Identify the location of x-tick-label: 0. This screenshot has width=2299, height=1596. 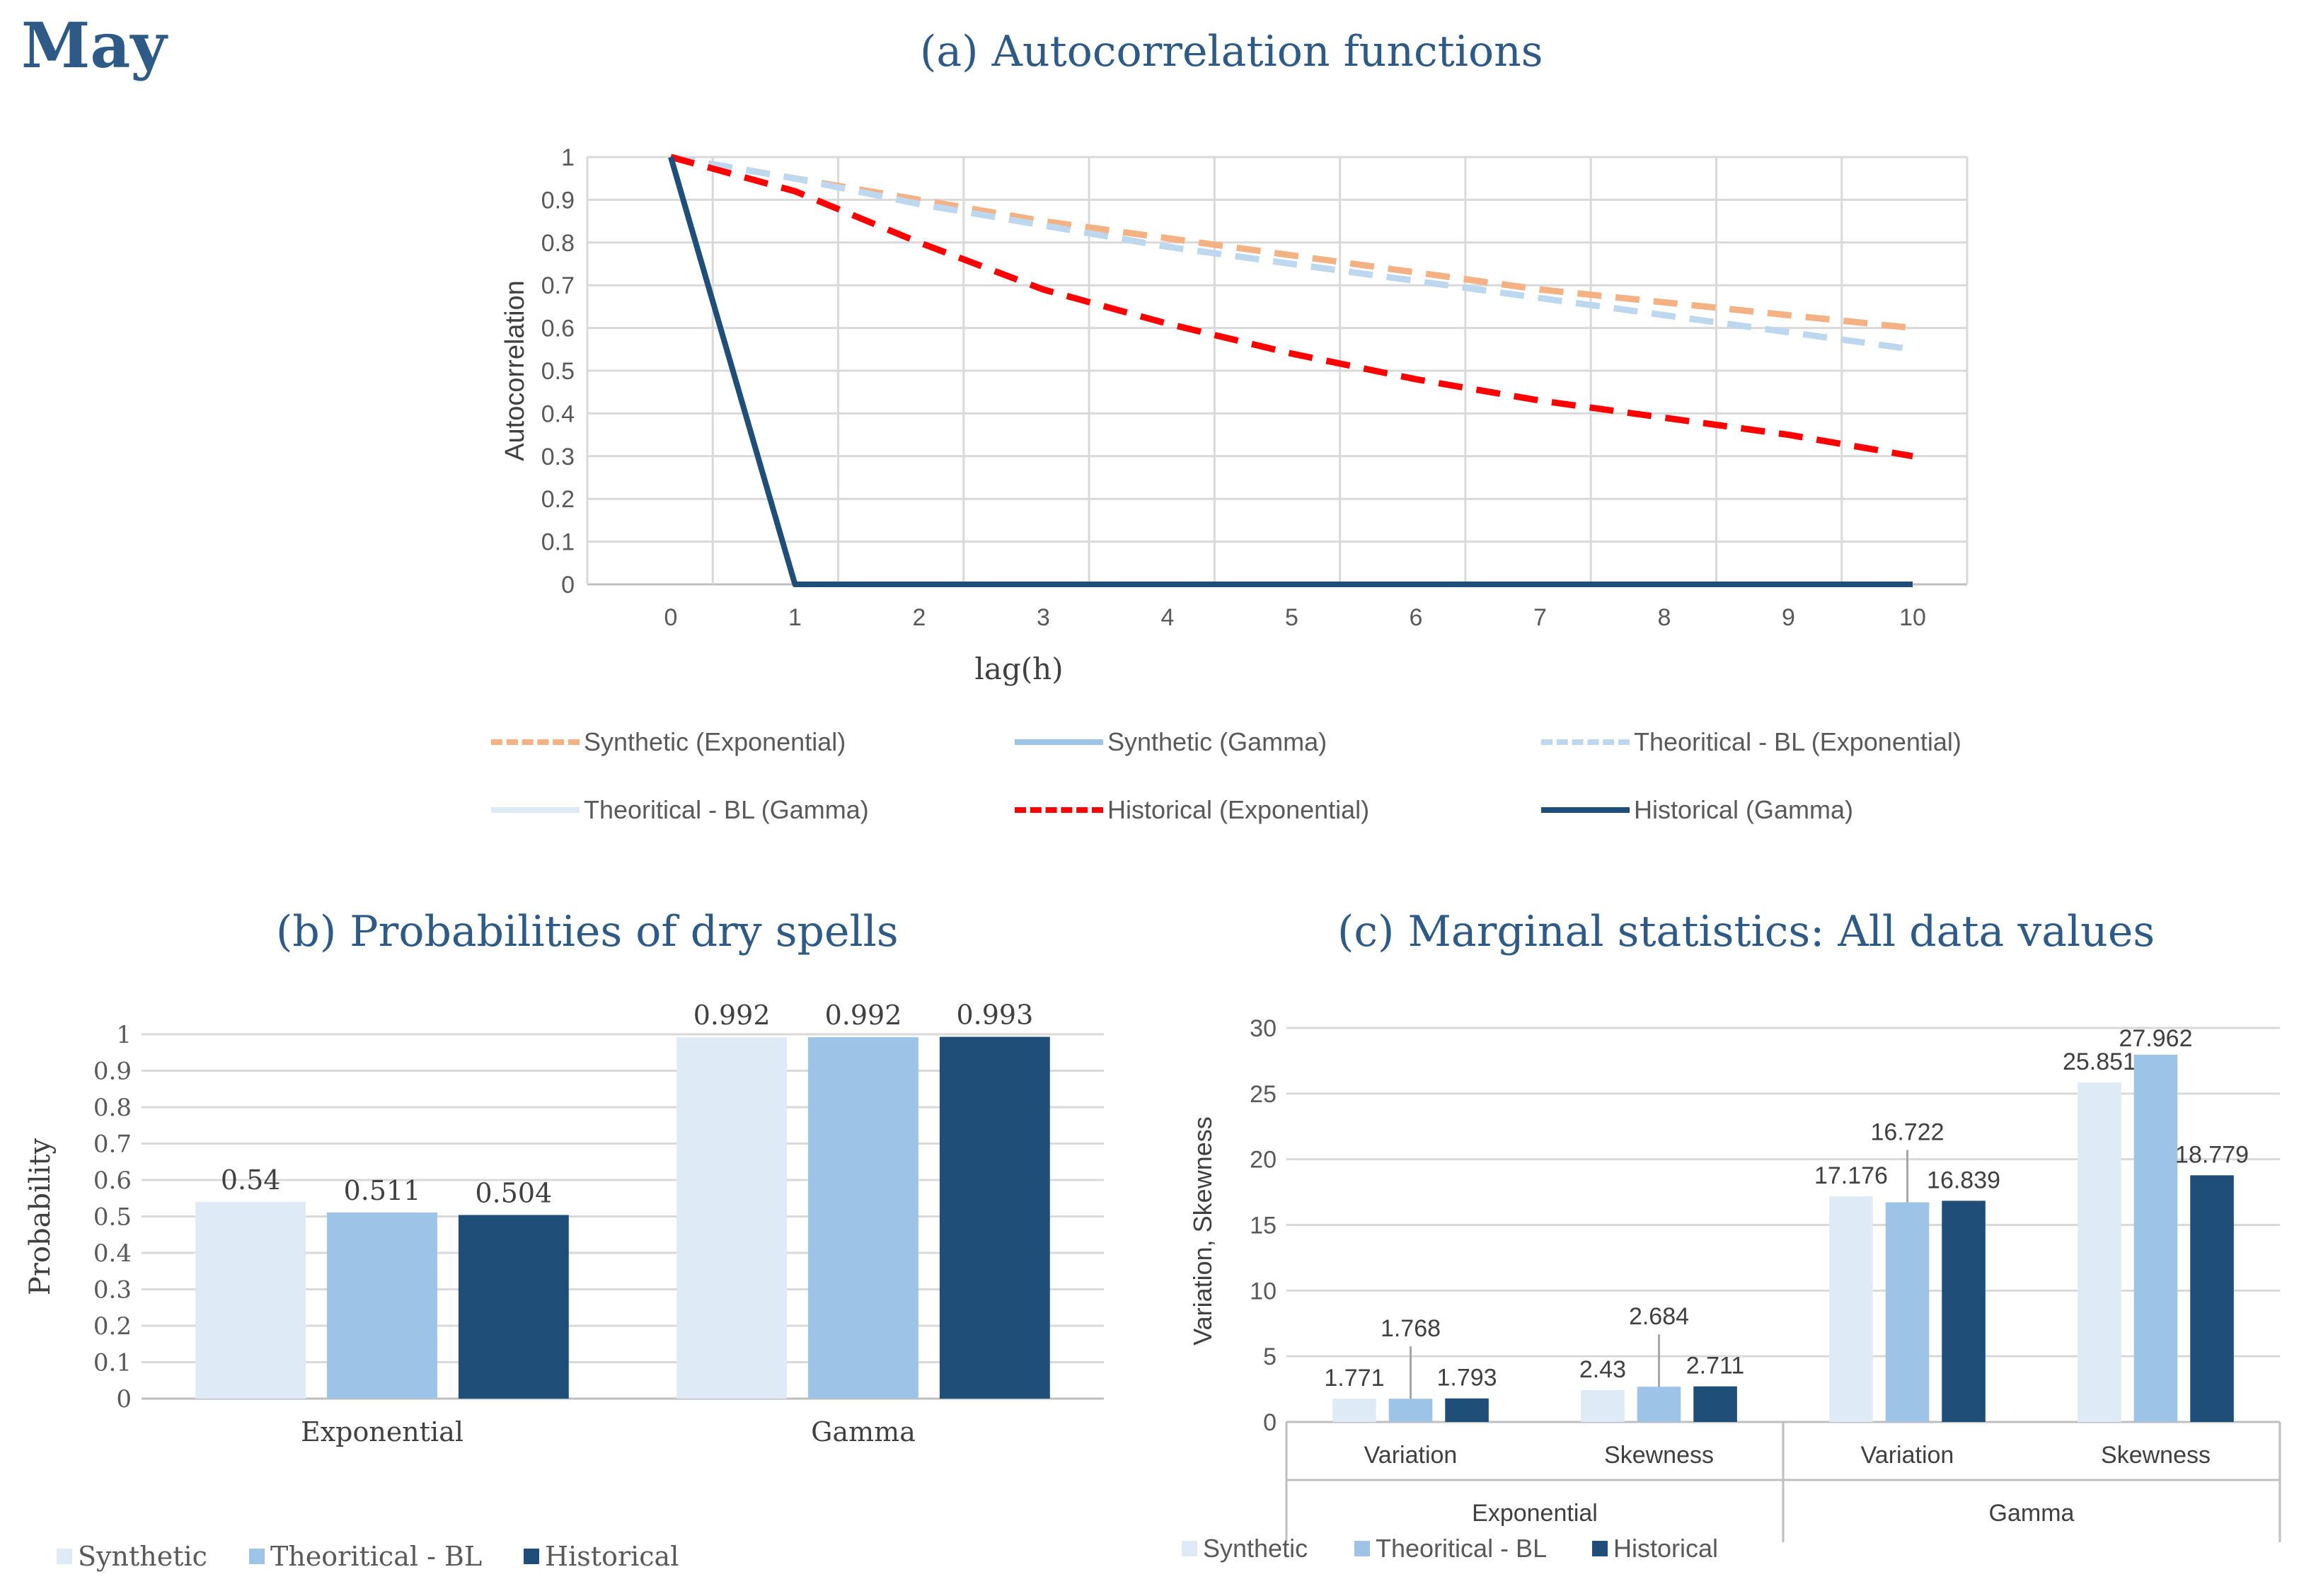
(671, 617).